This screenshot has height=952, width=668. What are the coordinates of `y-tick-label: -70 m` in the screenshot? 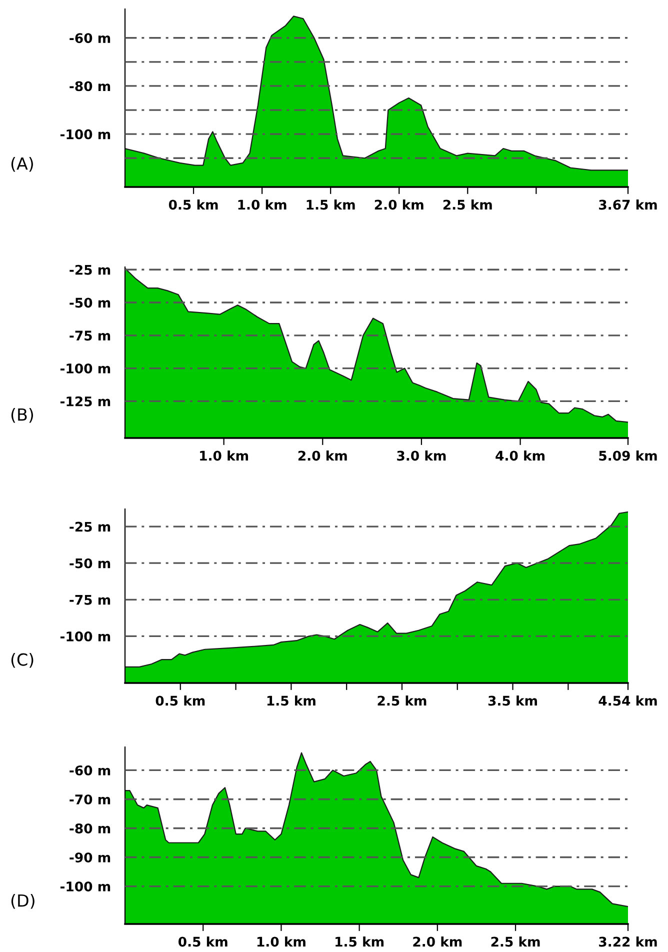 It's located at (90, 799).